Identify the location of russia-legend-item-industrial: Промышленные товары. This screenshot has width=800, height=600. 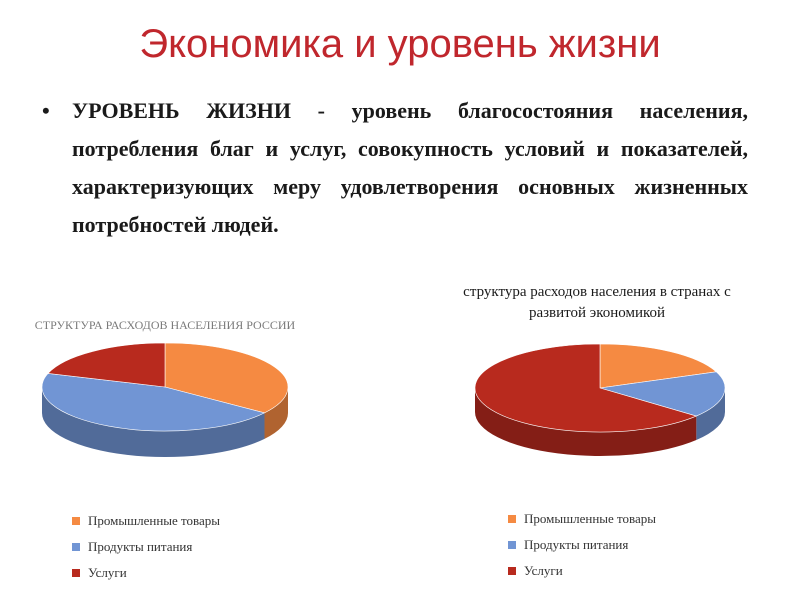
(146, 521).